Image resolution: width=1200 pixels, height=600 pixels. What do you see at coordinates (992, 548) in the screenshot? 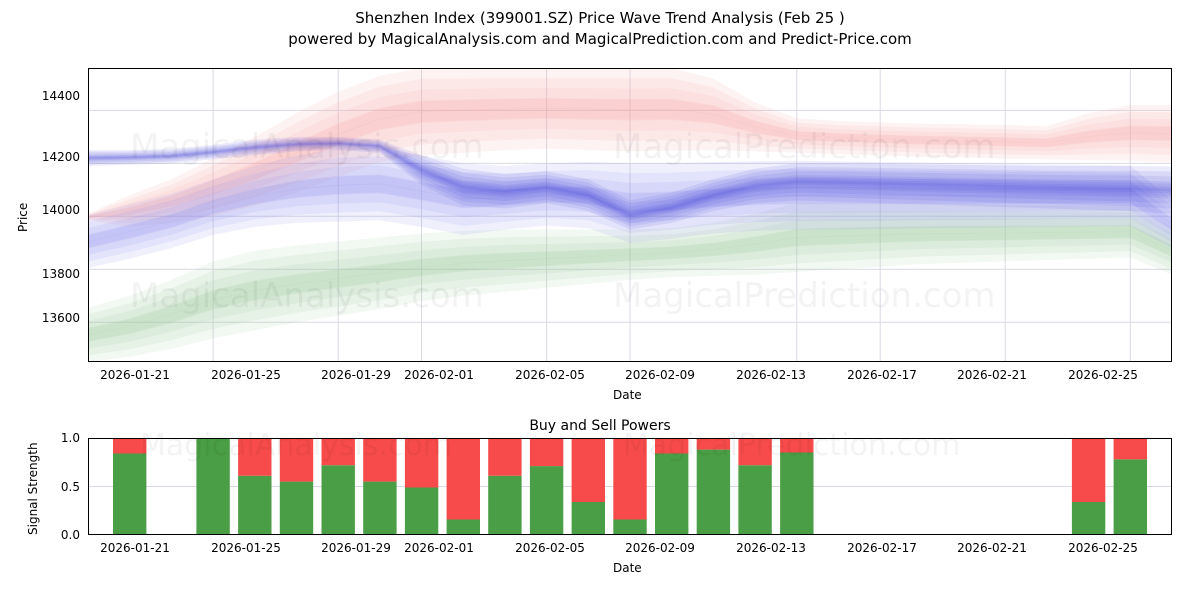
I see `signal-xtick-8: 2026-02-21` at bounding box center [992, 548].